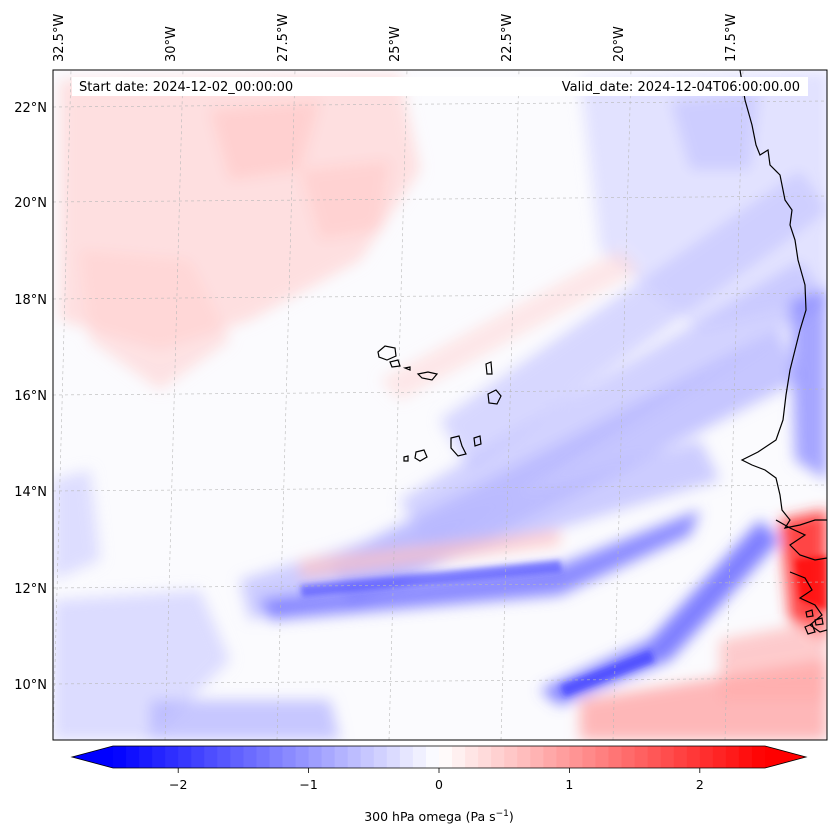 The width and height of the screenshot is (837, 839). I want to click on colorbar-outline, so click(439, 757).